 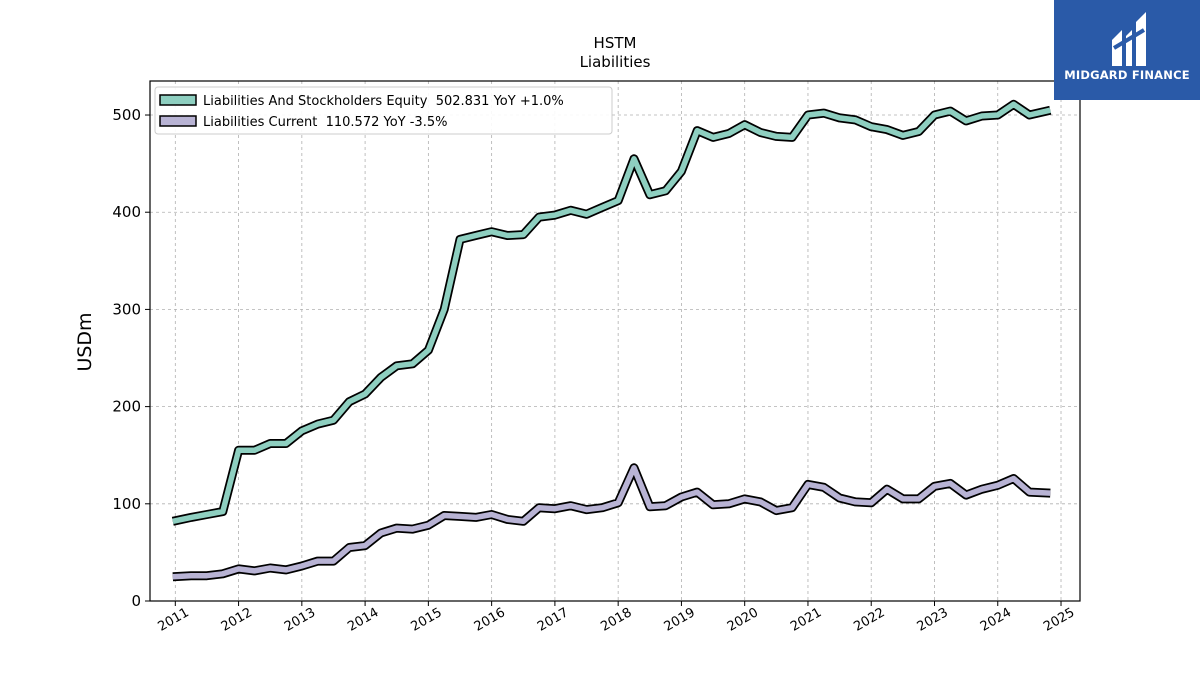 I want to click on y-tick-label: 100, so click(x=126, y=504).